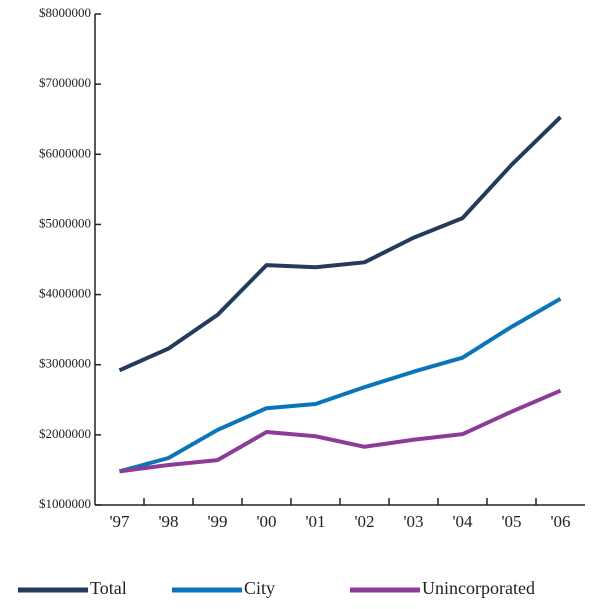 The width and height of the screenshot is (594, 609). What do you see at coordinates (478, 588) in the screenshot?
I see `legend-label: Unincorporated` at bounding box center [478, 588].